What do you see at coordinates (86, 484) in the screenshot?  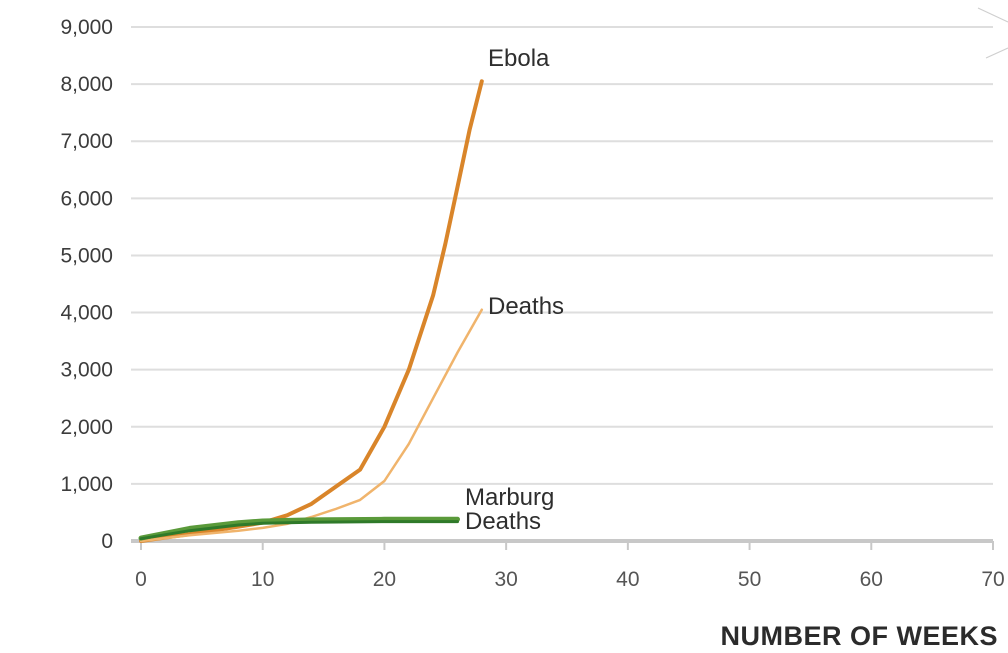 I see `y-tick-label: 1,000` at bounding box center [86, 484].